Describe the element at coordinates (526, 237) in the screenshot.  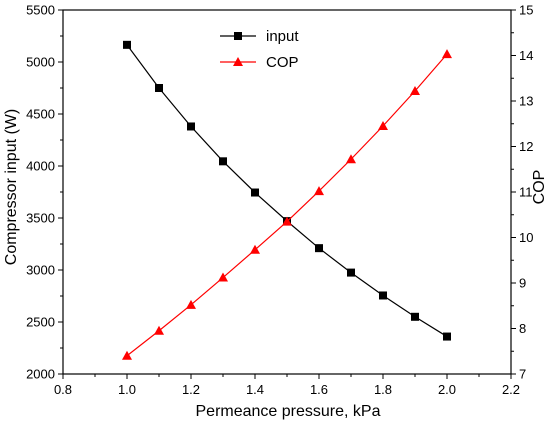
I see `y2-tick-label: 10` at that location.